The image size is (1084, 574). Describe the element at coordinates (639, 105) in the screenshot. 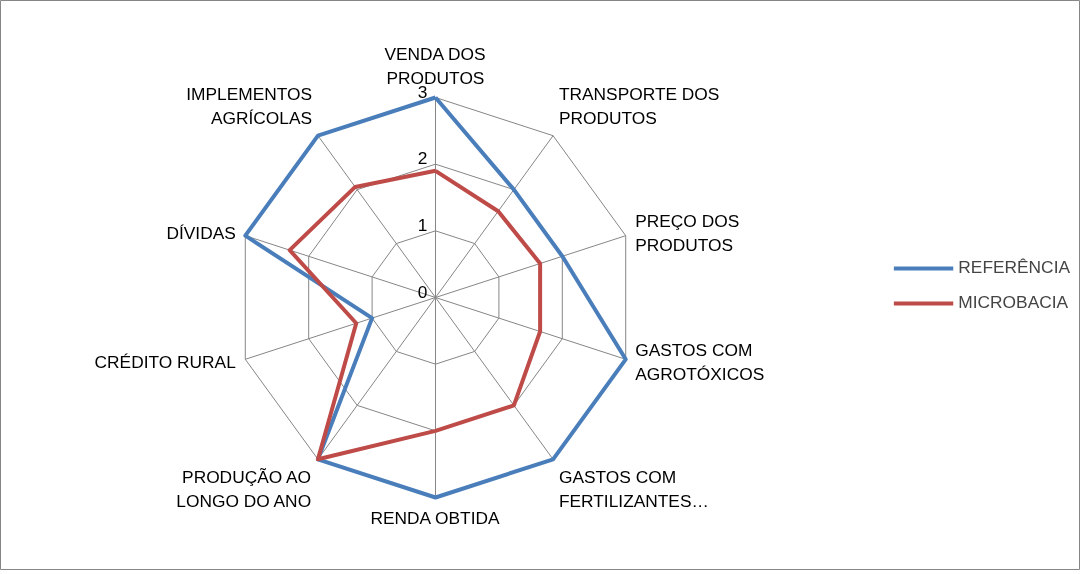

I see `spoke-label: TRANSPORTE DOS PRODUTOS` at that location.